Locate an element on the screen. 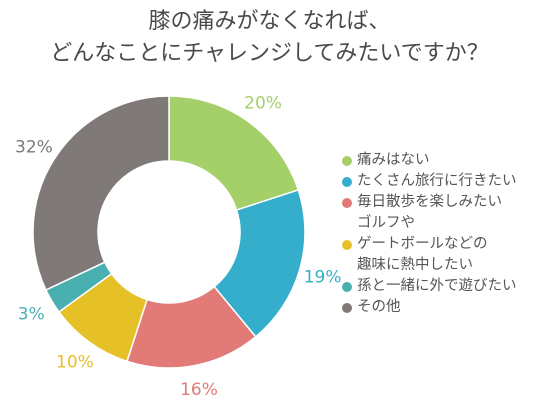 This screenshot has width=539, height=400. legend-label-2: 毎日散歩を楽しみたい ゴルフや is located at coordinates (429, 212).